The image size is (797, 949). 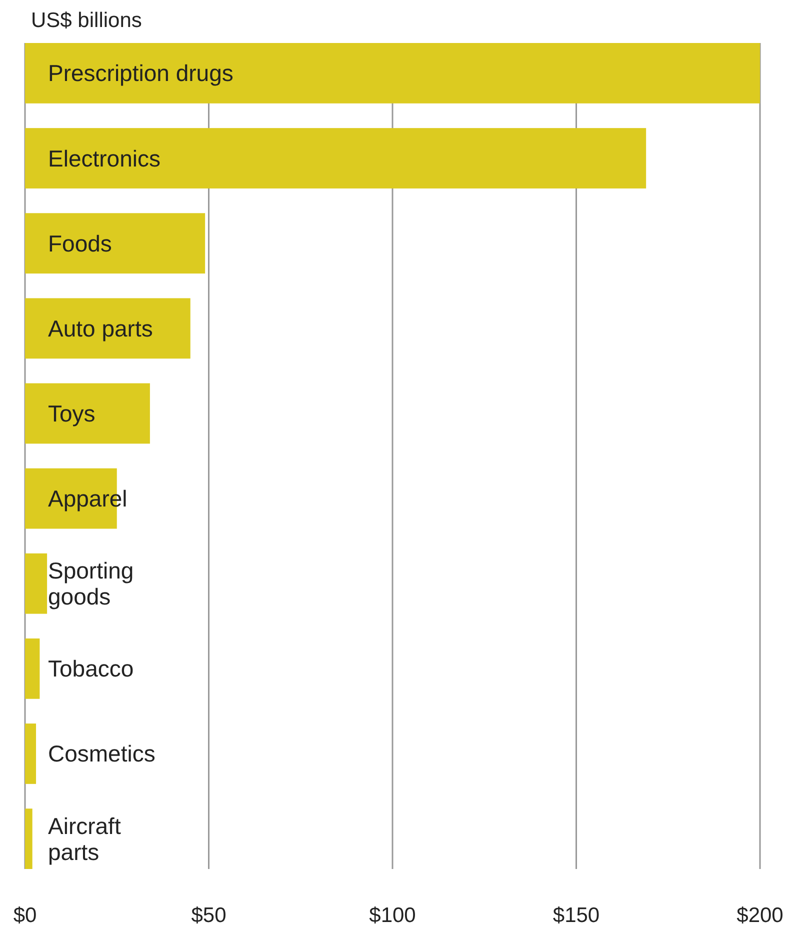 What do you see at coordinates (85, 838) in the screenshot?
I see `y-tick-label: Aircraft parts` at bounding box center [85, 838].